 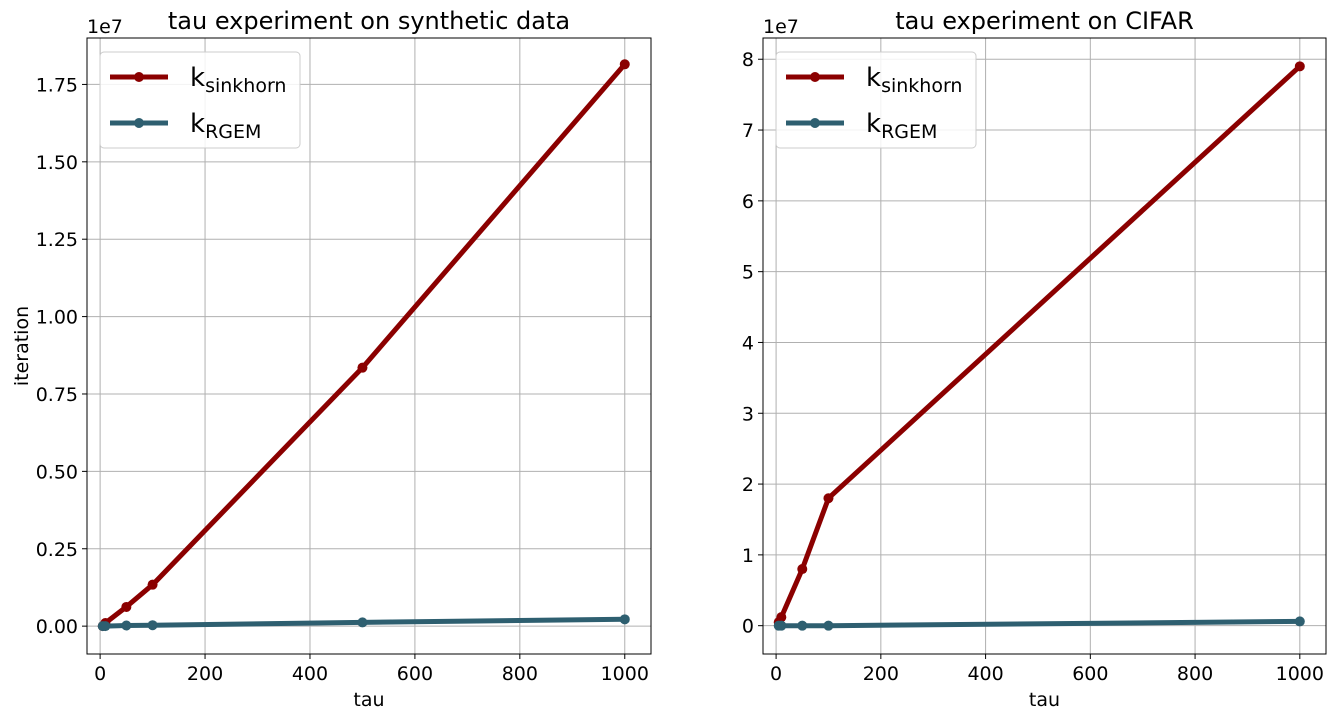 I want to click on y-tick-label: 0.25, so click(x=57, y=550).